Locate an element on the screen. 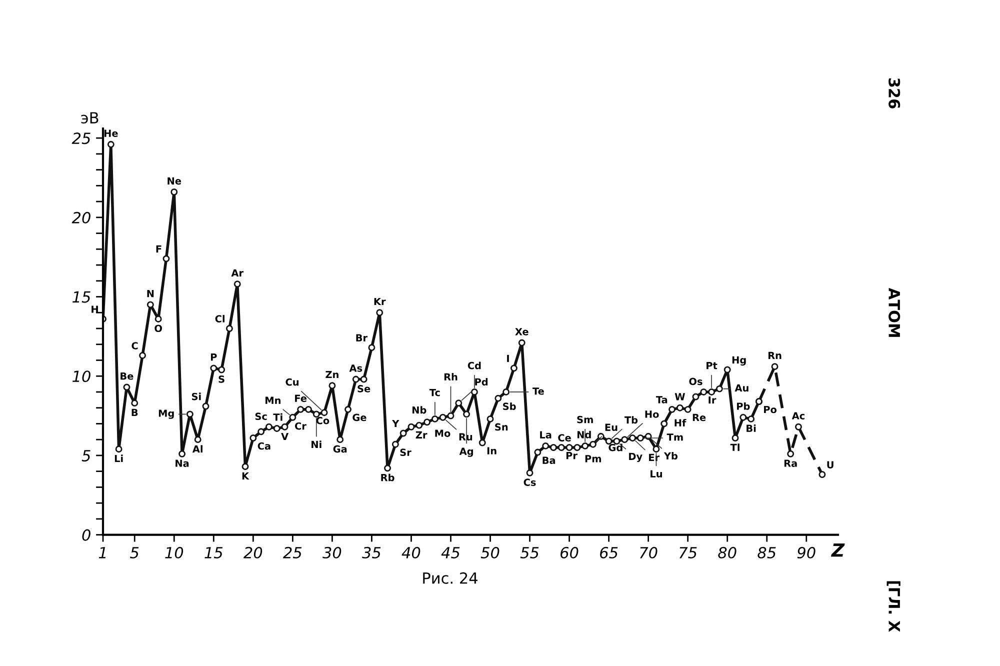 Image resolution: width=1000 pixels, height=666 pixels. x-tick-label: 60 is located at coordinates (569, 552).